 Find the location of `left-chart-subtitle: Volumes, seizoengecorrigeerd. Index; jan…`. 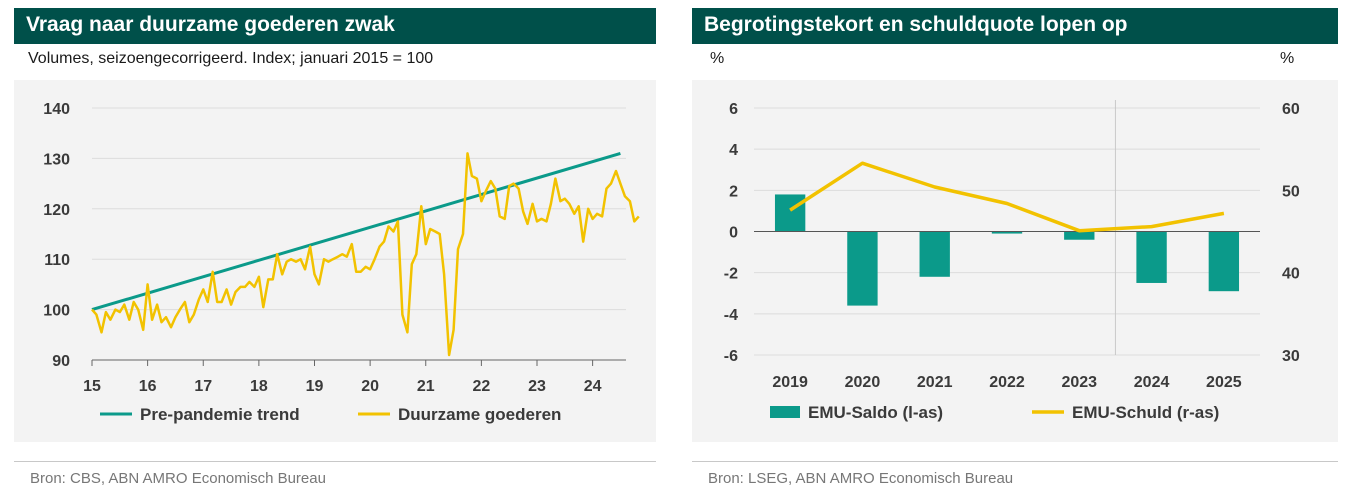

left-chart-subtitle: Volumes, seizoengecorrigeerd. Index; jan… is located at coordinates (231, 58).